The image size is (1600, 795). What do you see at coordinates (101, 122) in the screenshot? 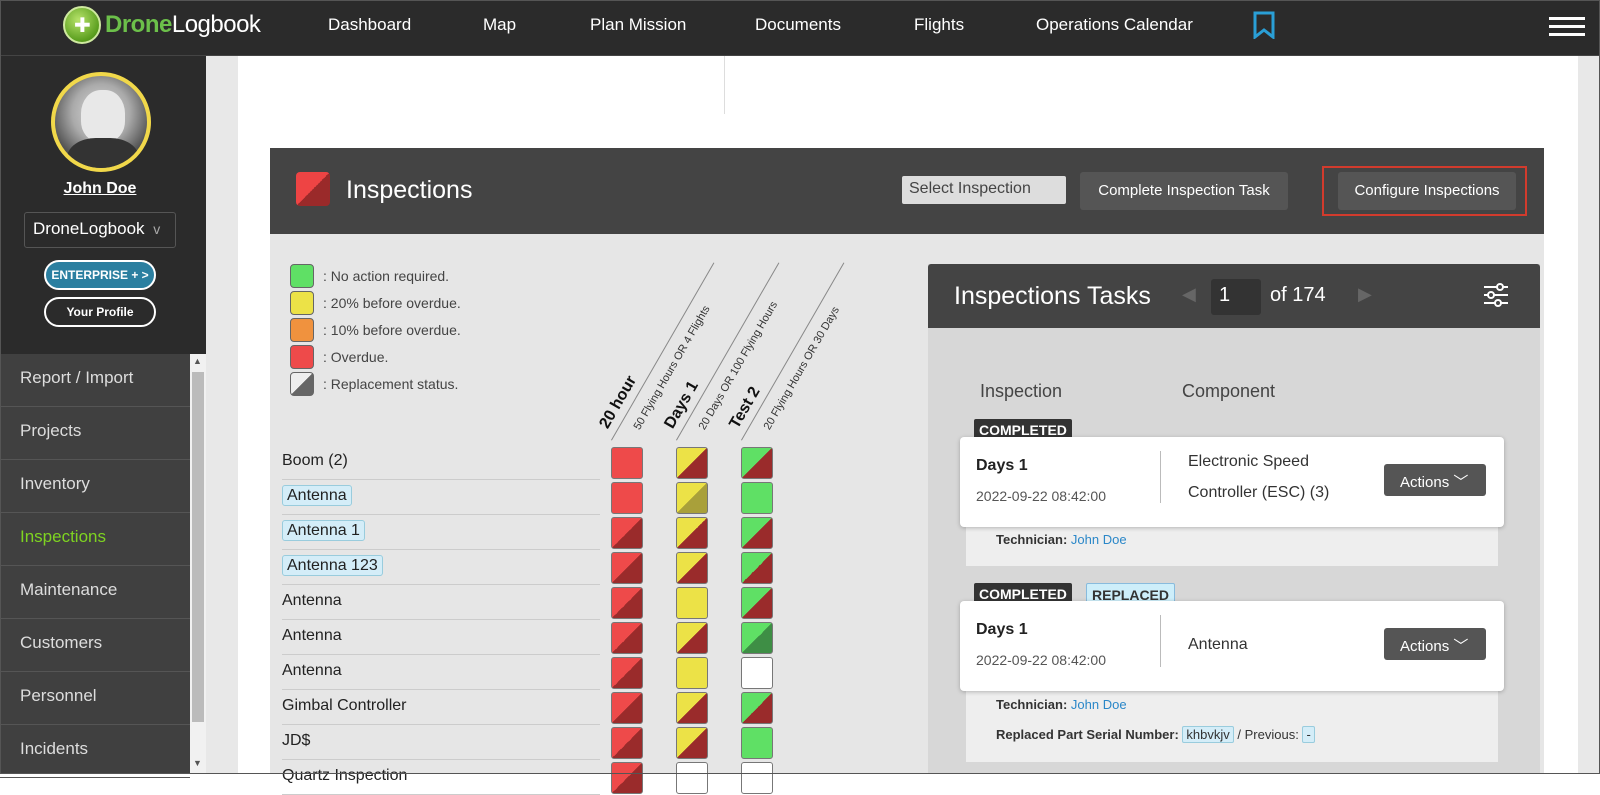
I see `avatar` at bounding box center [101, 122].